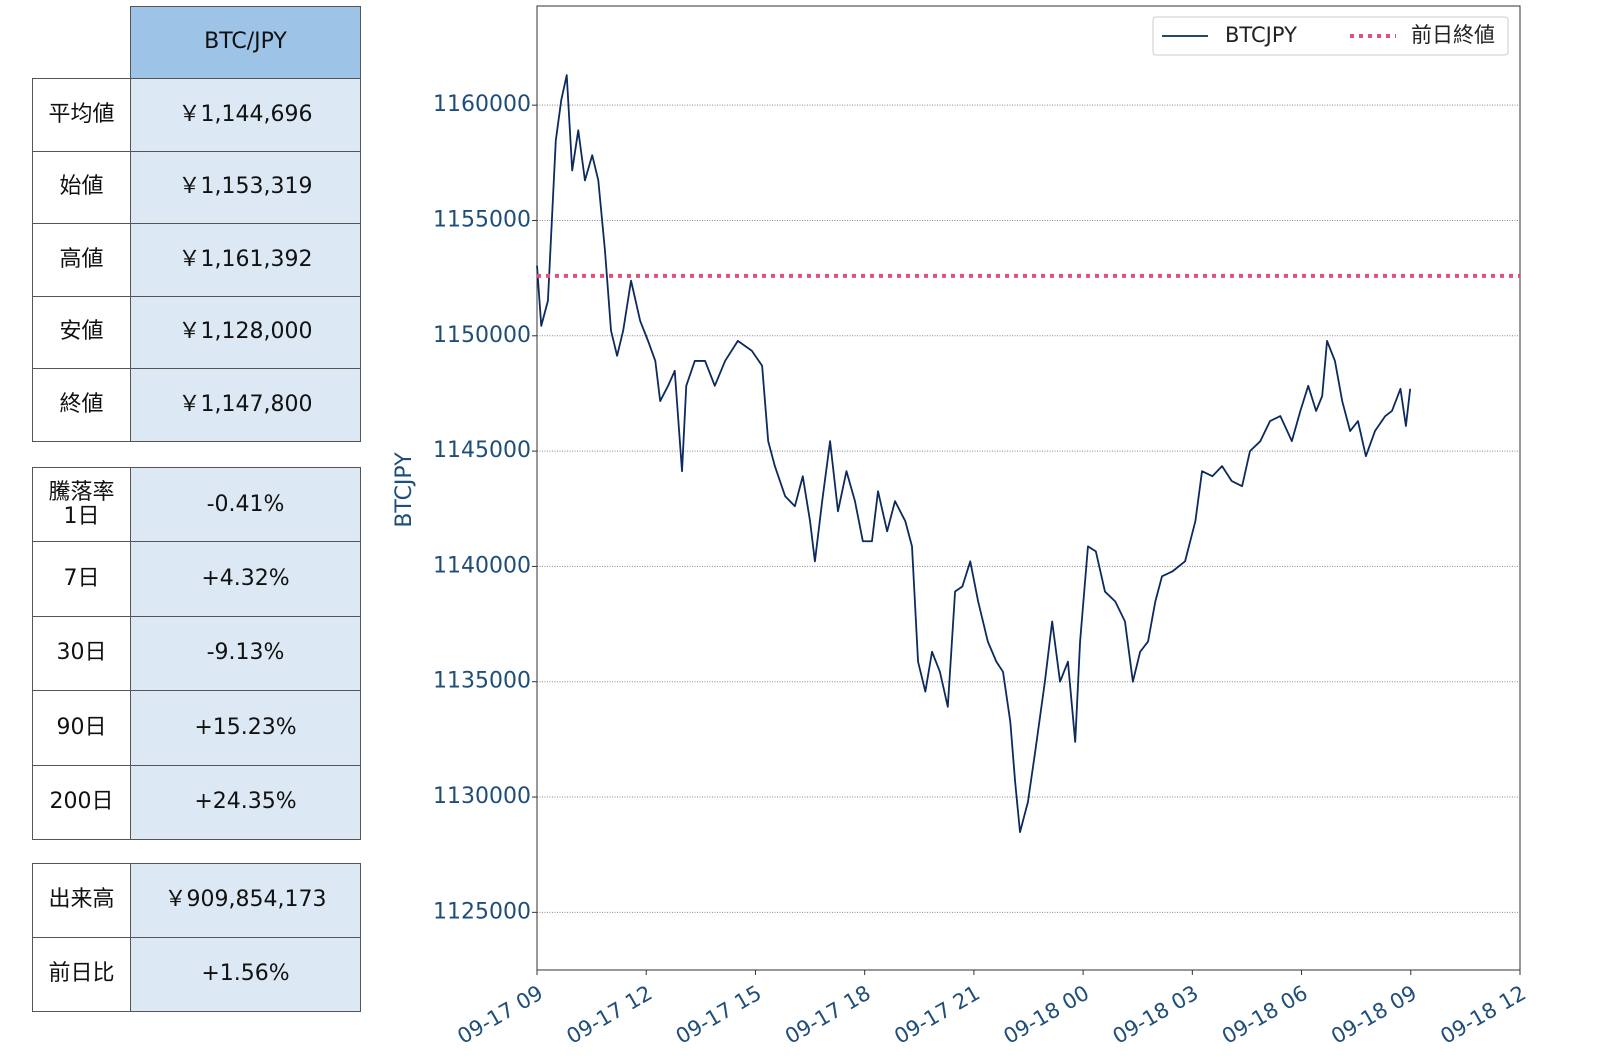 Image resolution: width=1600 pixels, height=1064 pixels. I want to click on x-tick-label: 09-18 09, so click(1374, 1015).